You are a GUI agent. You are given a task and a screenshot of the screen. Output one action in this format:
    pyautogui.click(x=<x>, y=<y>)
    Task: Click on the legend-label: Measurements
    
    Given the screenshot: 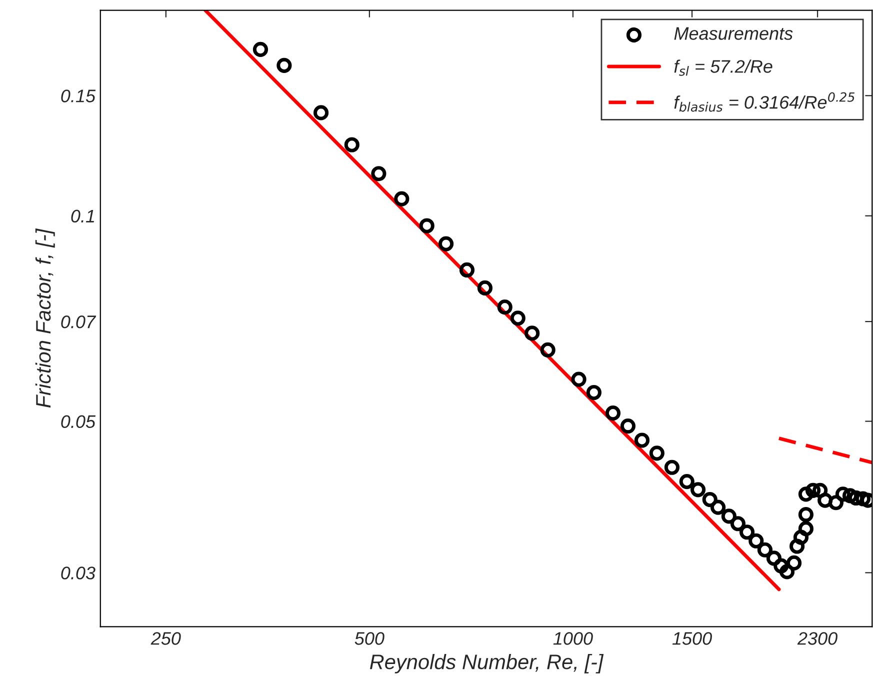 What is the action you would take?
    pyautogui.click(x=733, y=33)
    